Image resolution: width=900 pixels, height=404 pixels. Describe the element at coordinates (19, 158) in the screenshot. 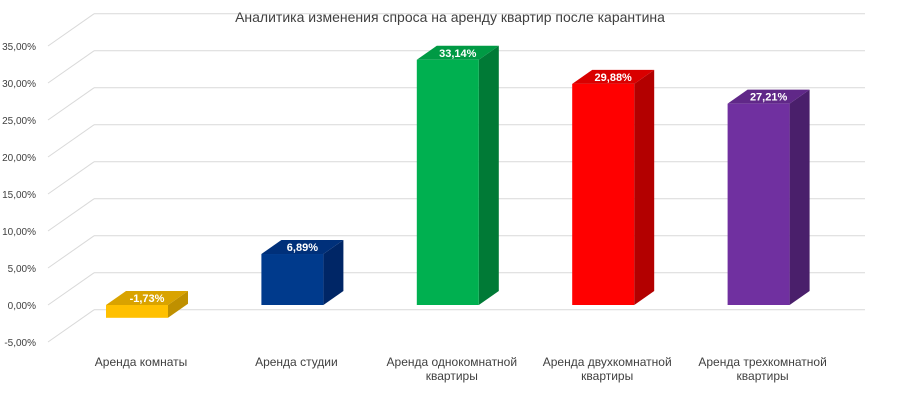

I see `y-tick-label: 20,00%` at that location.